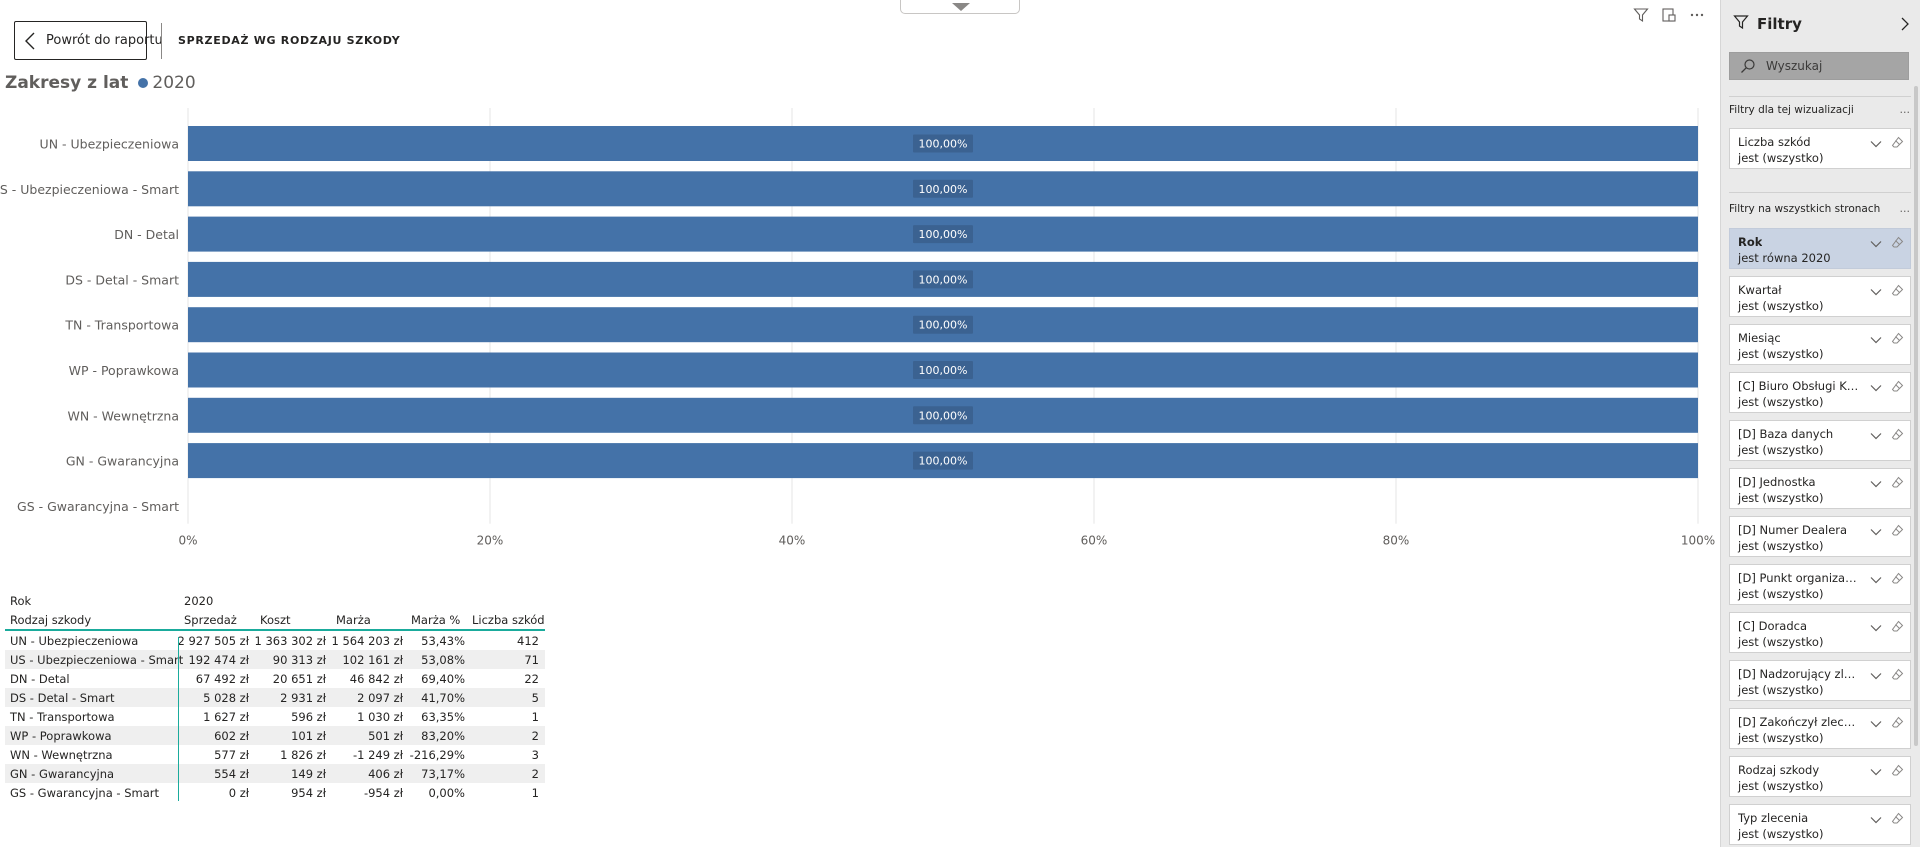  Describe the element at coordinates (308, 736) in the screenshot. I see `table-cell: 101 zł` at that location.